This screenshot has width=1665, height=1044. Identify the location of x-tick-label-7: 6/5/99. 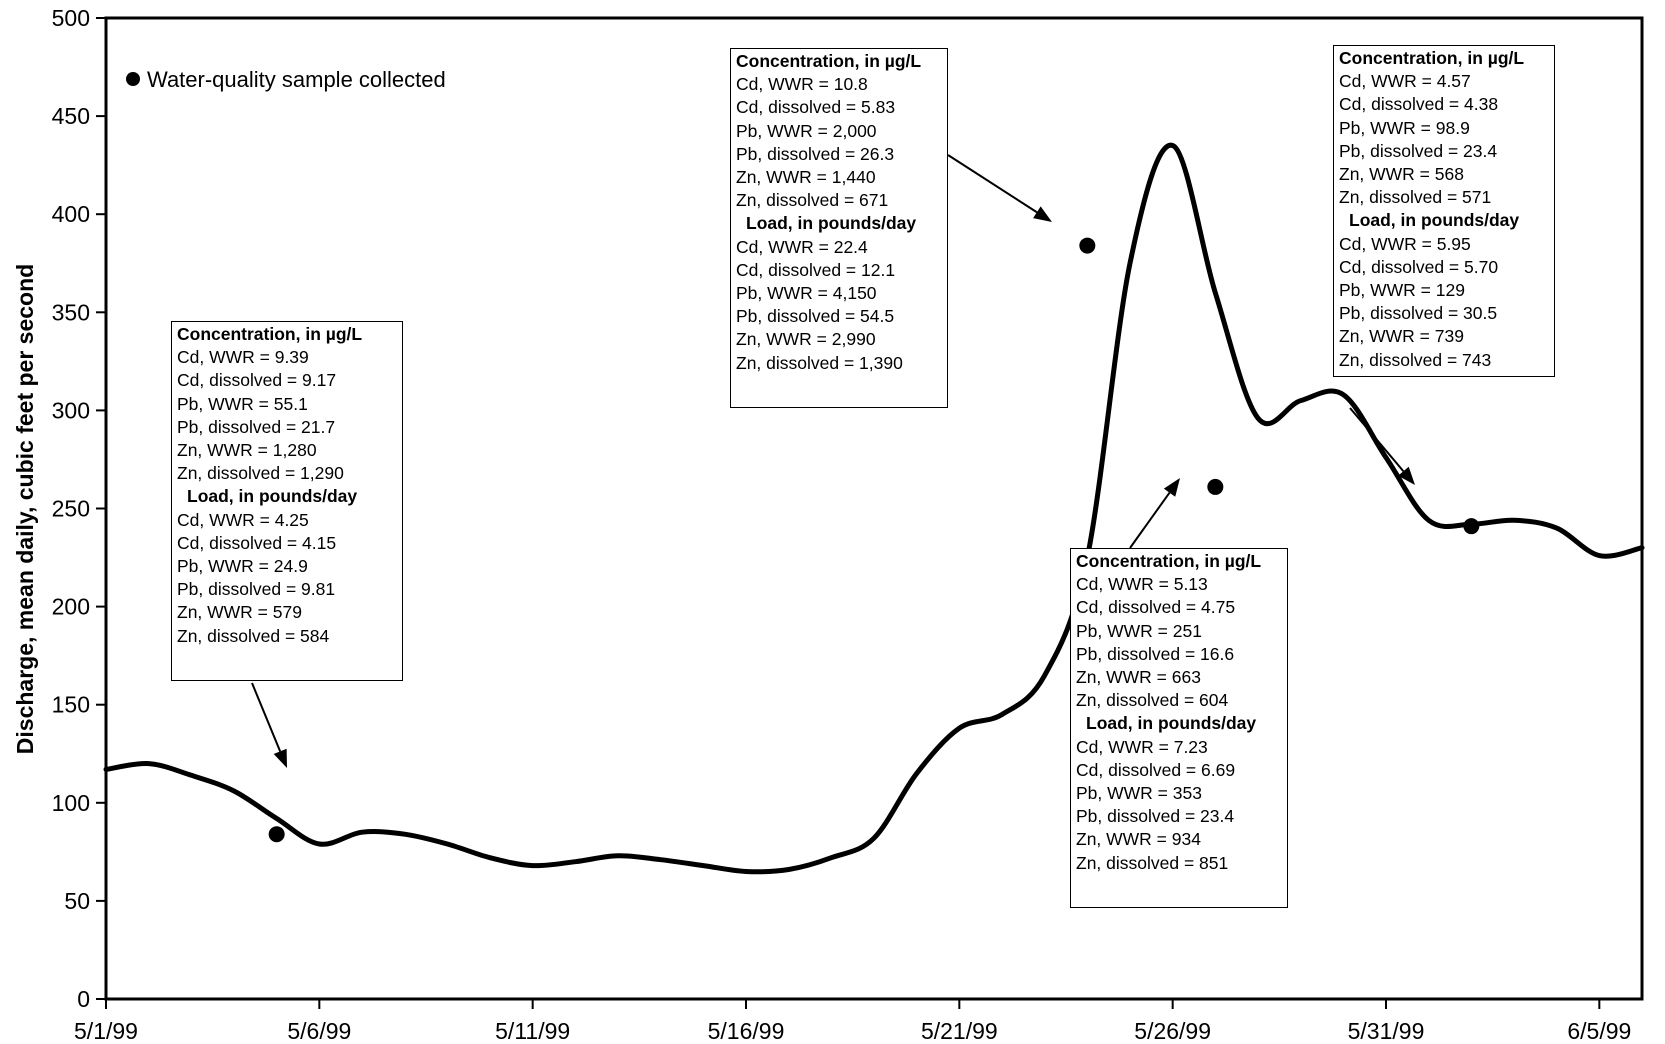
(1599, 1031).